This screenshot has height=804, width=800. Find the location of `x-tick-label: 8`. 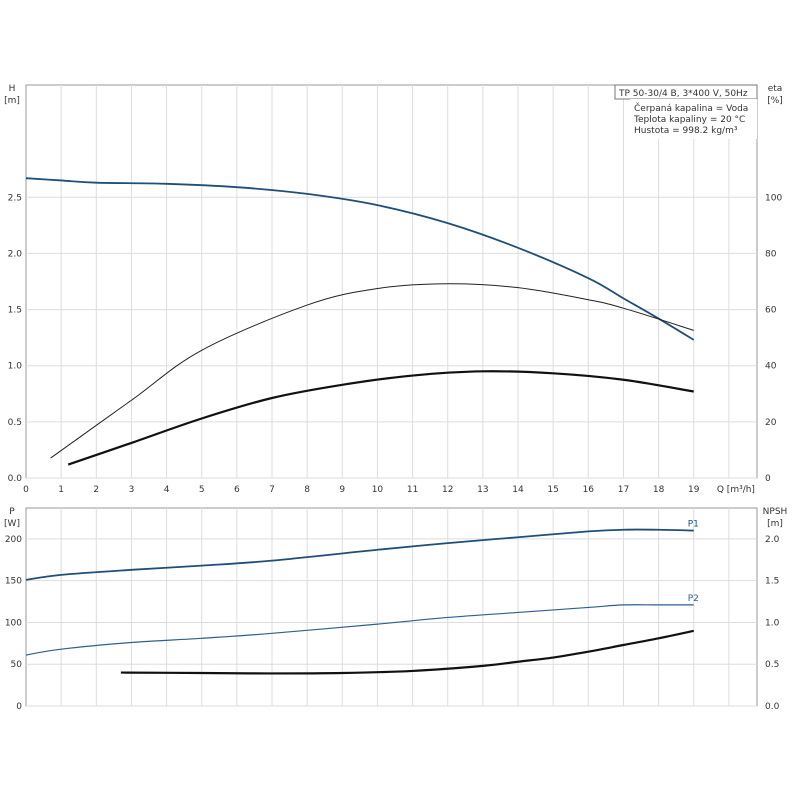

x-tick-label: 8 is located at coordinates (307, 490).